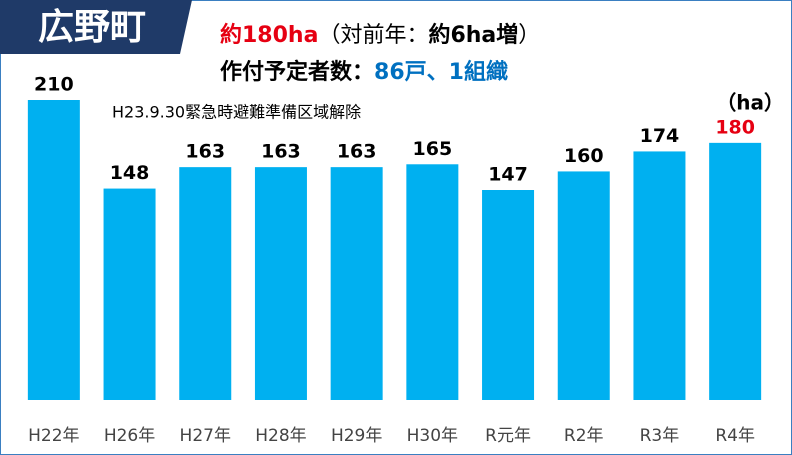 Image resolution: width=792 pixels, height=455 pixels. I want to click on value-label: 180, so click(735, 127).